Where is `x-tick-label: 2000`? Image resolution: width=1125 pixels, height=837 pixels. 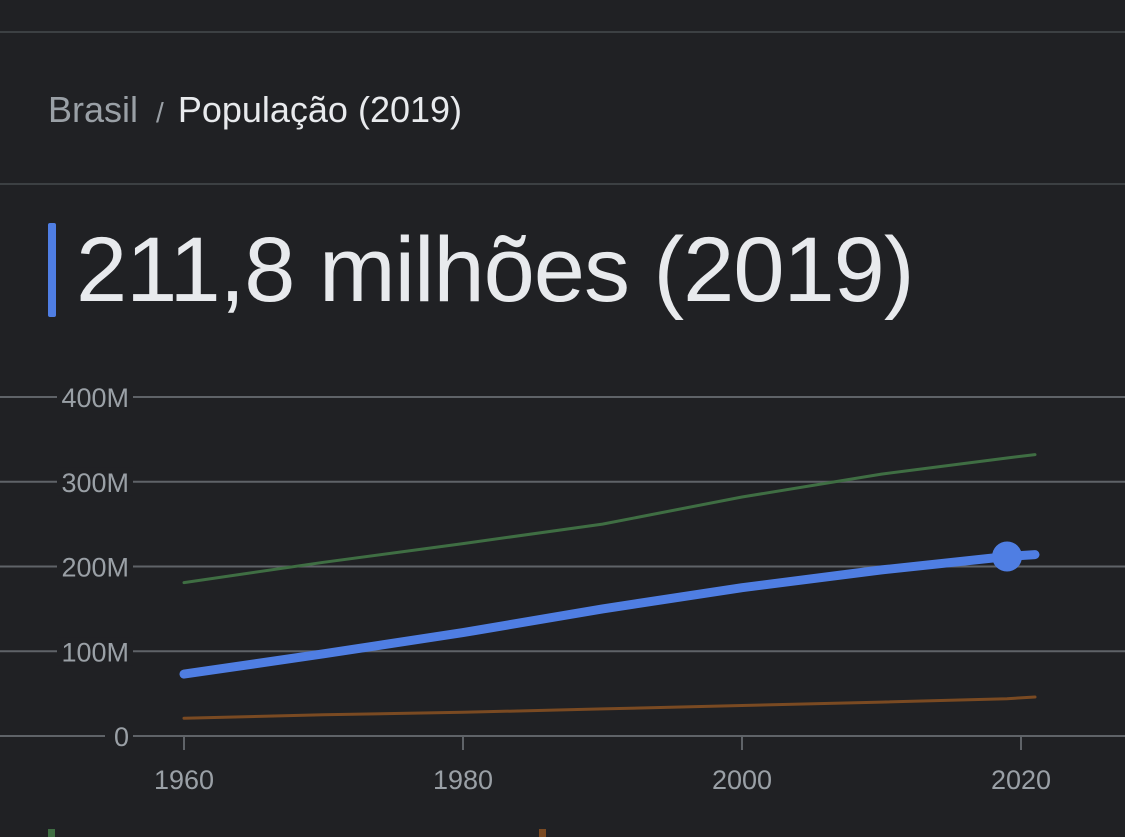
x-tick-label: 2000 is located at coordinates (742, 780).